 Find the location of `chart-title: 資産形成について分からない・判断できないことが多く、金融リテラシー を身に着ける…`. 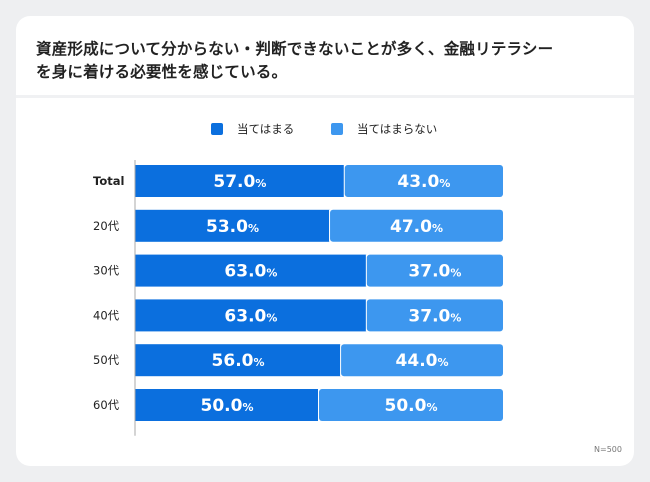

chart-title: 資産形成について分からない・判断できないことが多く、金融リテラシー を身に着ける… is located at coordinates (295, 60).